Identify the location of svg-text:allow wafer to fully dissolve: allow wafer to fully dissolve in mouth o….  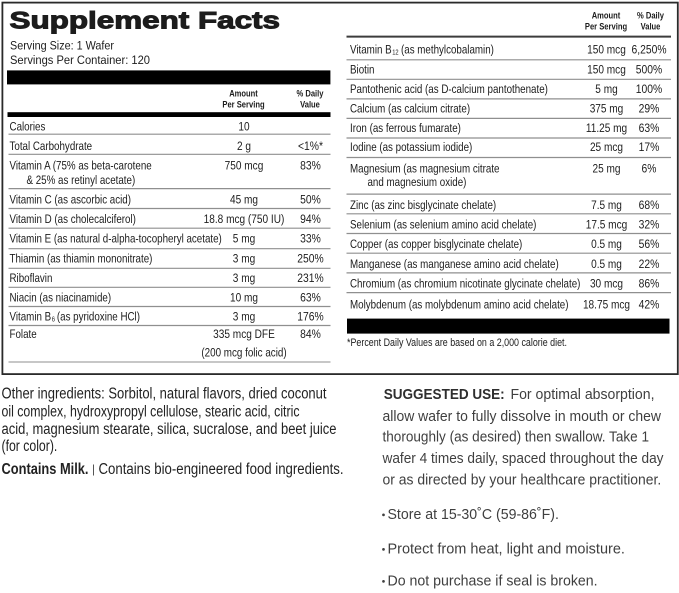
(522, 416).